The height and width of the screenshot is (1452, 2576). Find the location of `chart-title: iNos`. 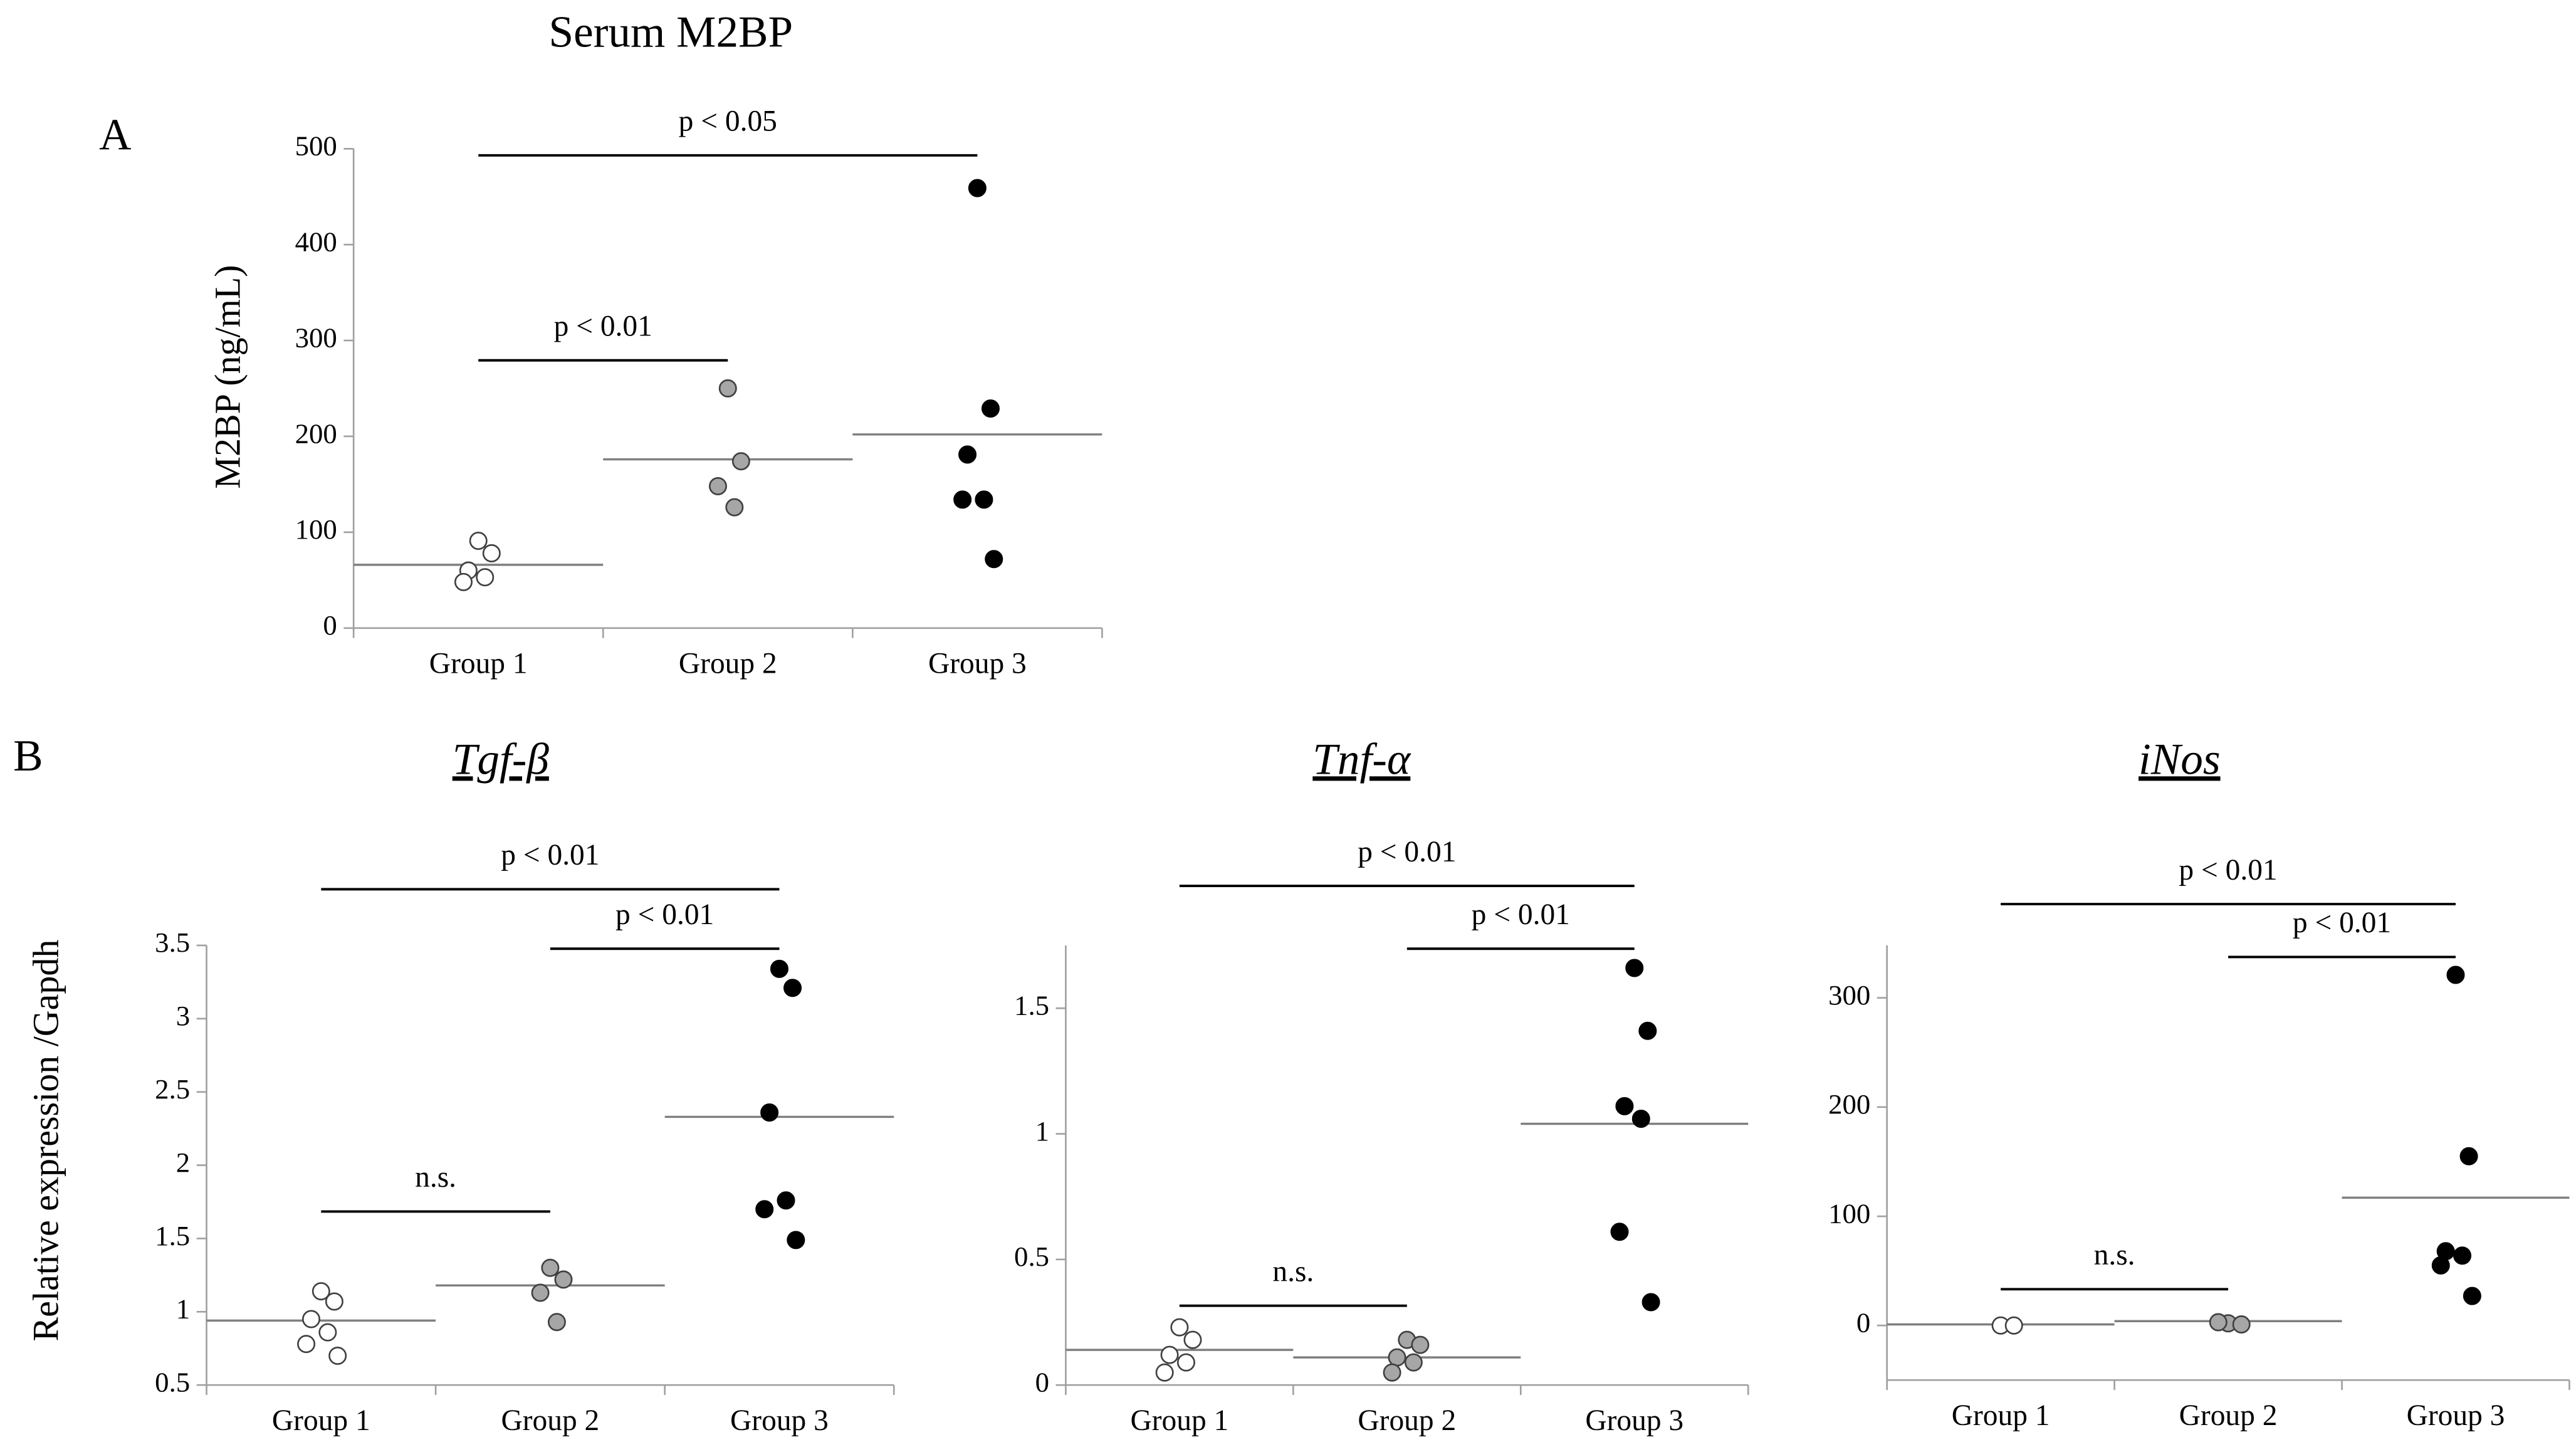

chart-title: iNos is located at coordinates (2180, 760).